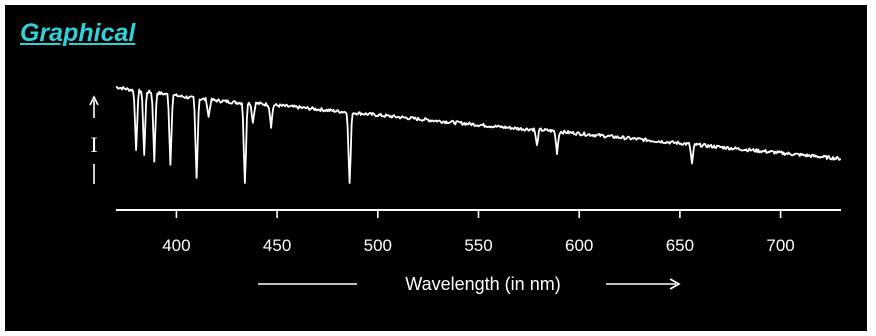 The height and width of the screenshot is (336, 876). Describe the element at coordinates (675, 284) in the screenshot. I see `x-title-arrow-head` at that location.